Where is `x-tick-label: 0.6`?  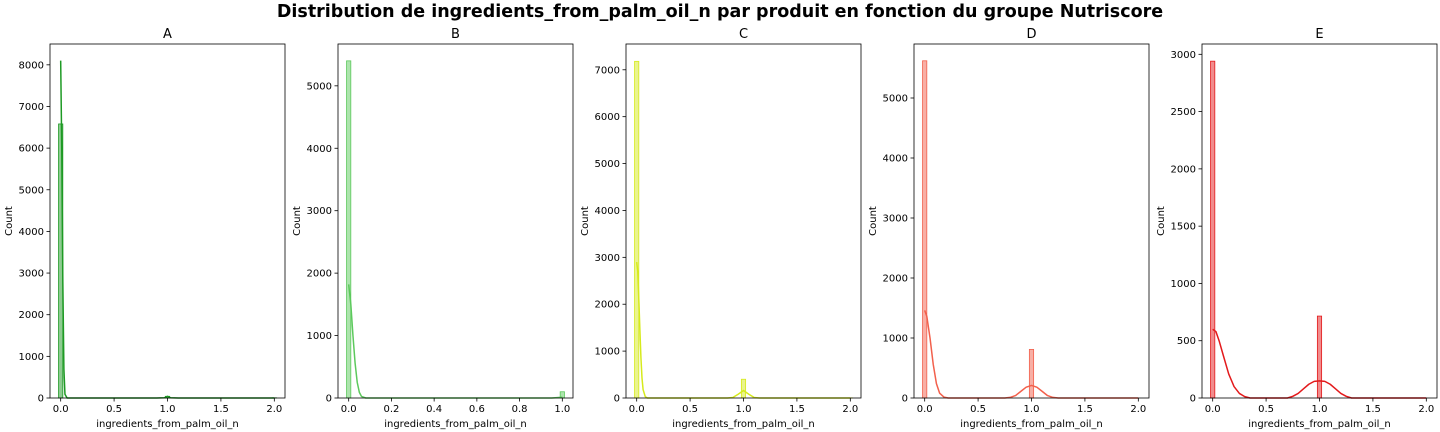 x-tick-label: 0.6 is located at coordinates (477, 409).